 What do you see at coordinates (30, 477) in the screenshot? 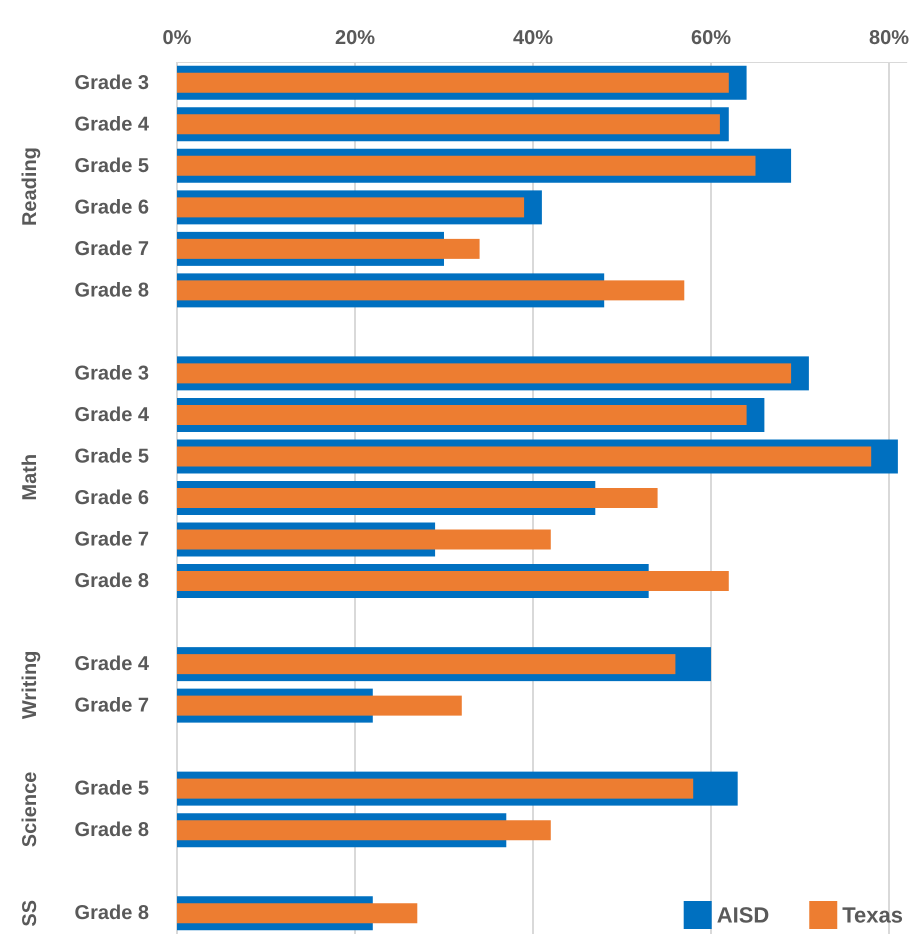
I see `text: Math` at bounding box center [30, 477].